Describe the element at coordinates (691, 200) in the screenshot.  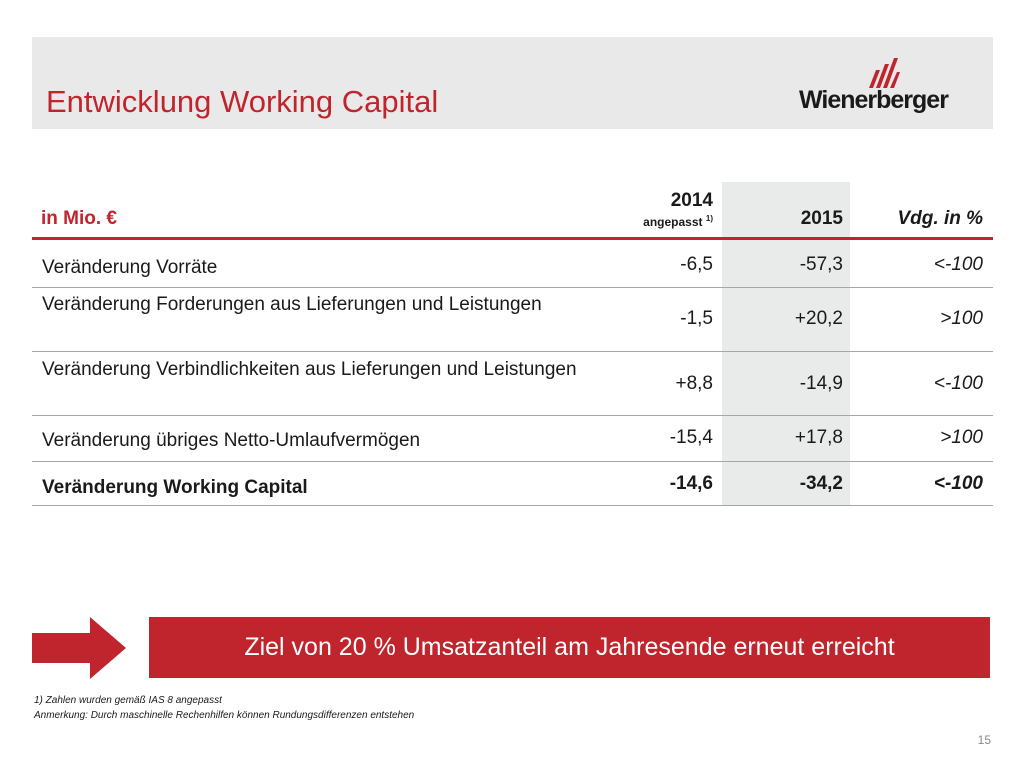
I see `column-header-2014: 2014` at that location.